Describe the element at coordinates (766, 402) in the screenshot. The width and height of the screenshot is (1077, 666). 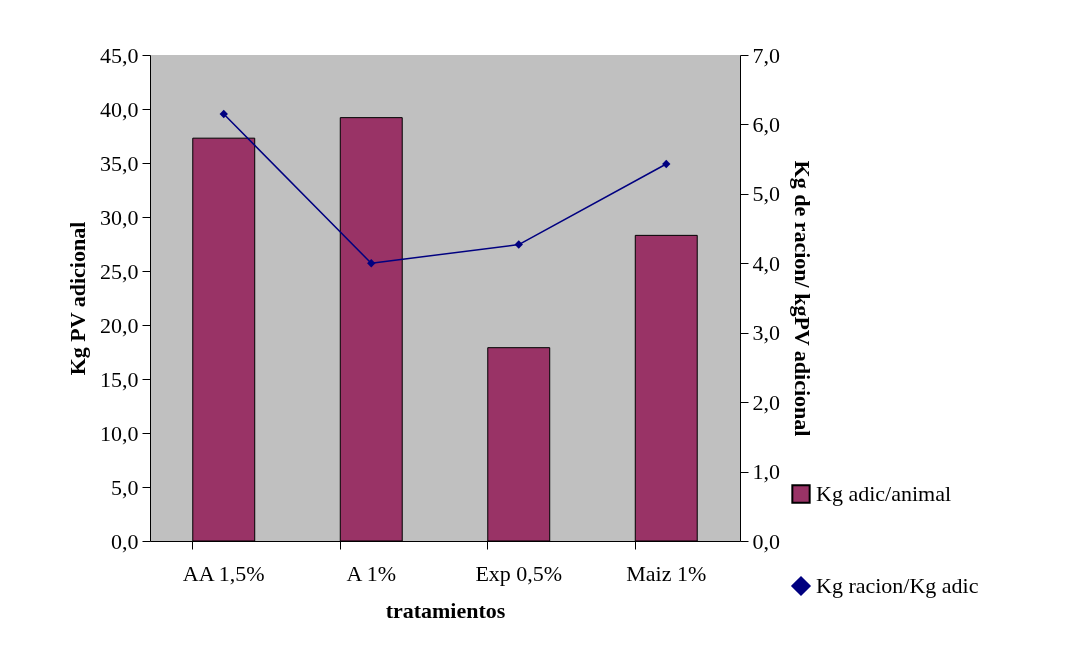
I see `y2-tick-label: 2,0` at that location.